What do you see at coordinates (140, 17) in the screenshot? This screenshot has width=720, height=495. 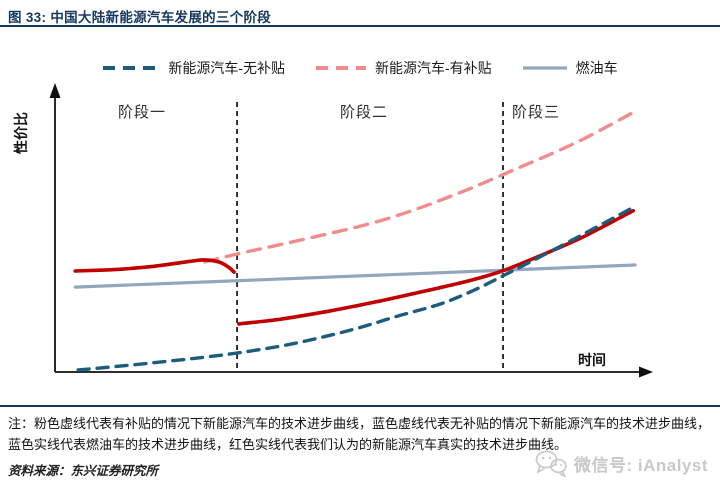 I see `page-title: 图 33: 中国大陆新能源汽车发展的三个阶段` at bounding box center [140, 17].